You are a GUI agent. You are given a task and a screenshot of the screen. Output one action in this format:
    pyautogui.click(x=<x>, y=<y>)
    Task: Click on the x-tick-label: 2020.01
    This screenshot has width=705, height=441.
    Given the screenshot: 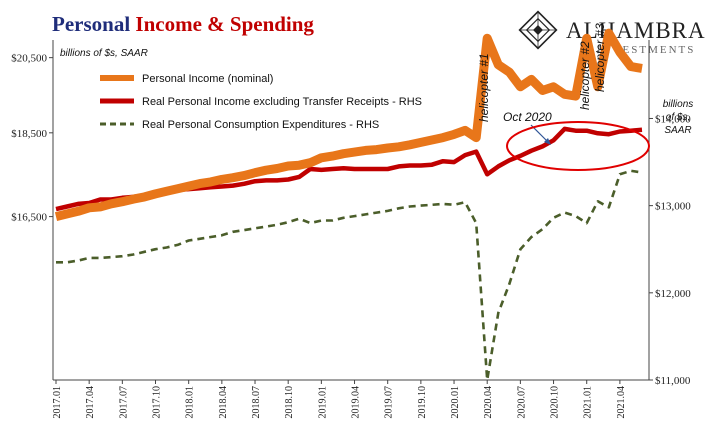 What is the action you would take?
    pyautogui.click(x=455, y=402)
    